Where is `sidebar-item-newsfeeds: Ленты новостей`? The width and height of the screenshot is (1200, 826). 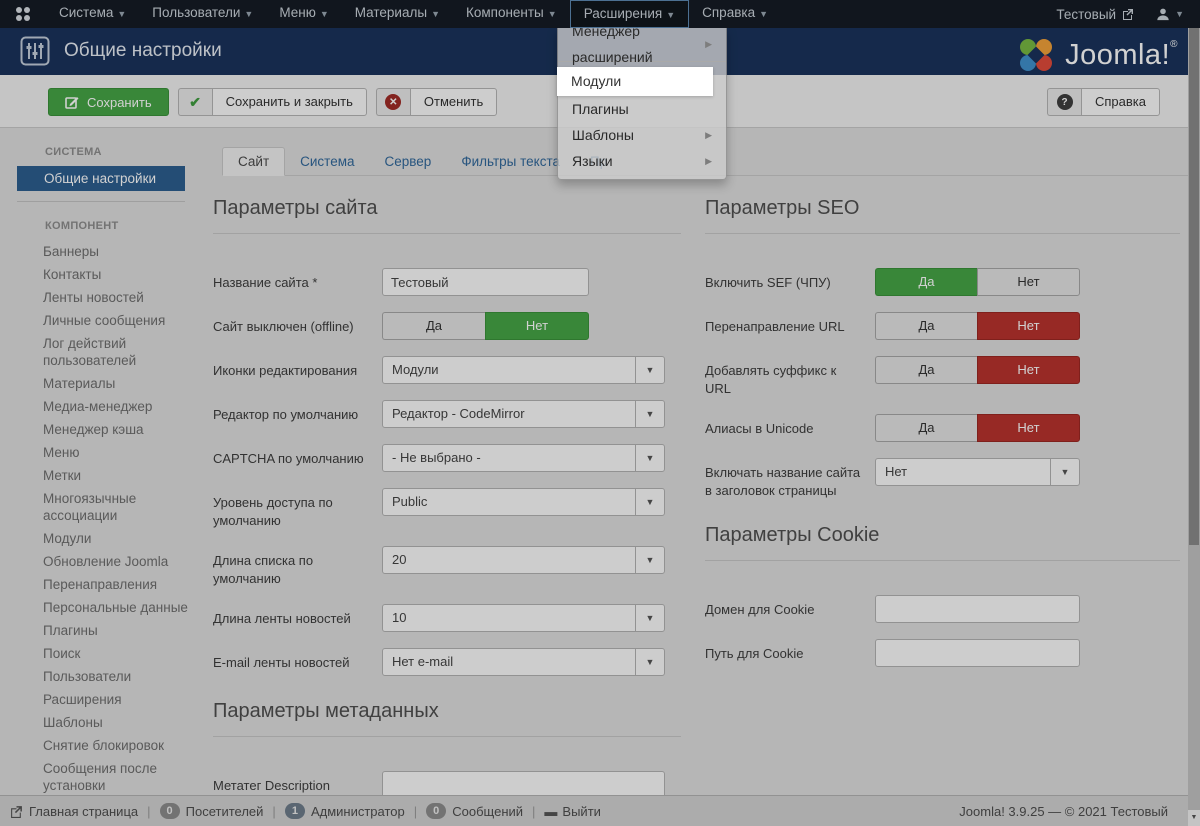
sidebar-item-newsfeeds: Ленты новостей is located at coordinates (93, 297).